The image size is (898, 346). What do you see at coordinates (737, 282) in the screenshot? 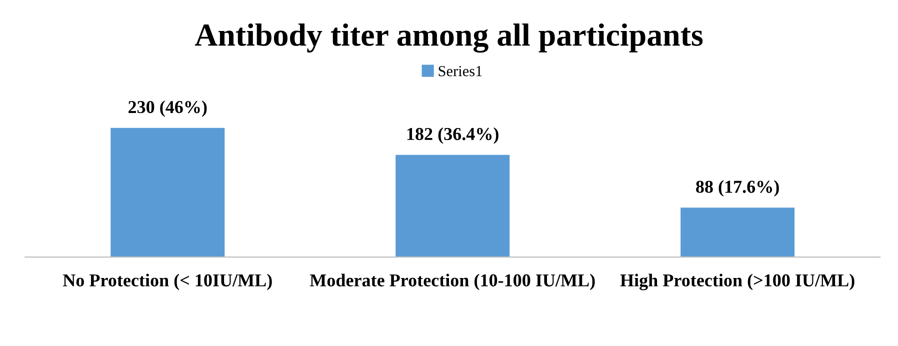
I see `x-tick-label: High Protection (>100 IU/ML)` at bounding box center [737, 282].